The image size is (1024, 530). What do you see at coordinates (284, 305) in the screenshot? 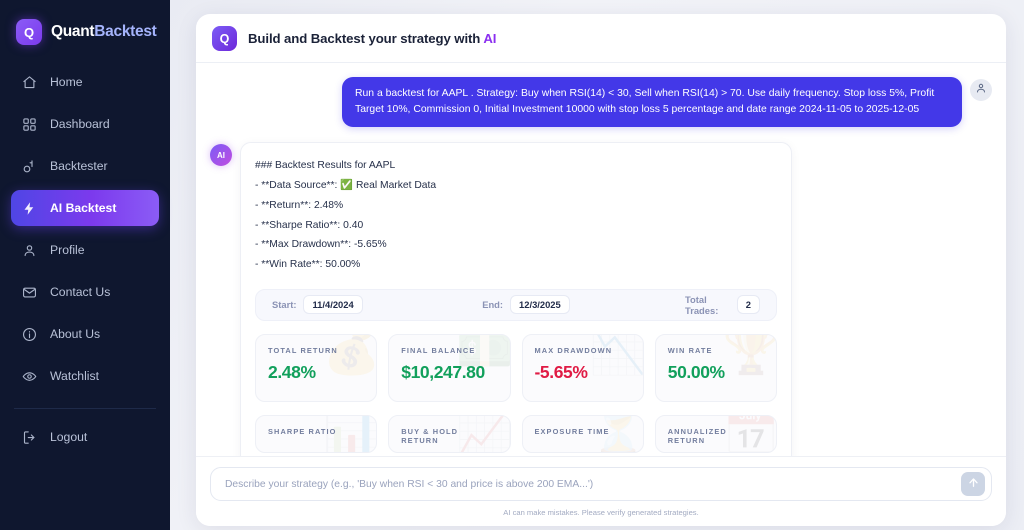
I see `start-date-label: Start:` at bounding box center [284, 305].